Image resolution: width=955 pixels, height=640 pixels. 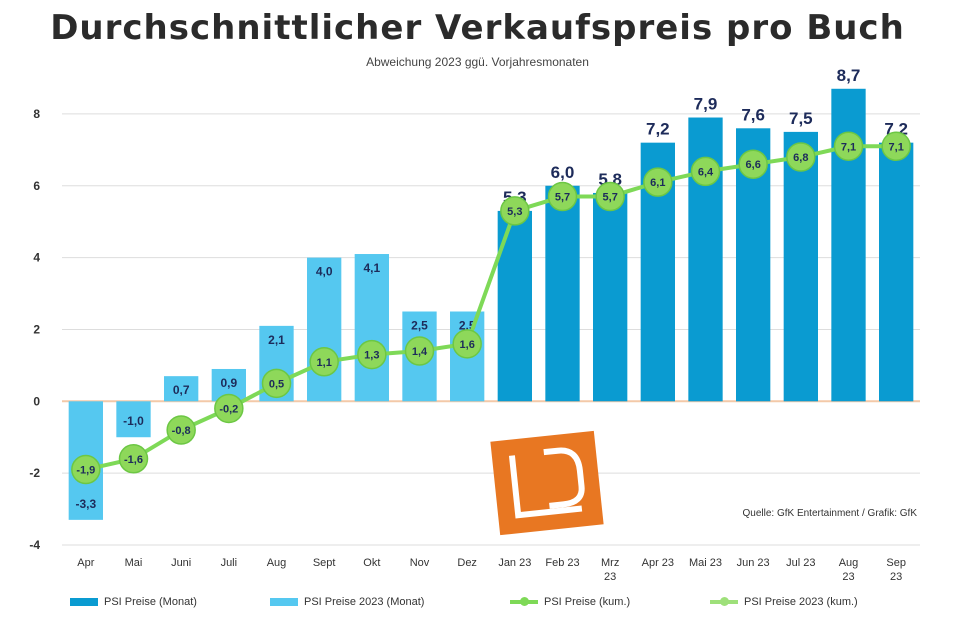 I want to click on x-tick-label: Feb 23, so click(x=562, y=563).